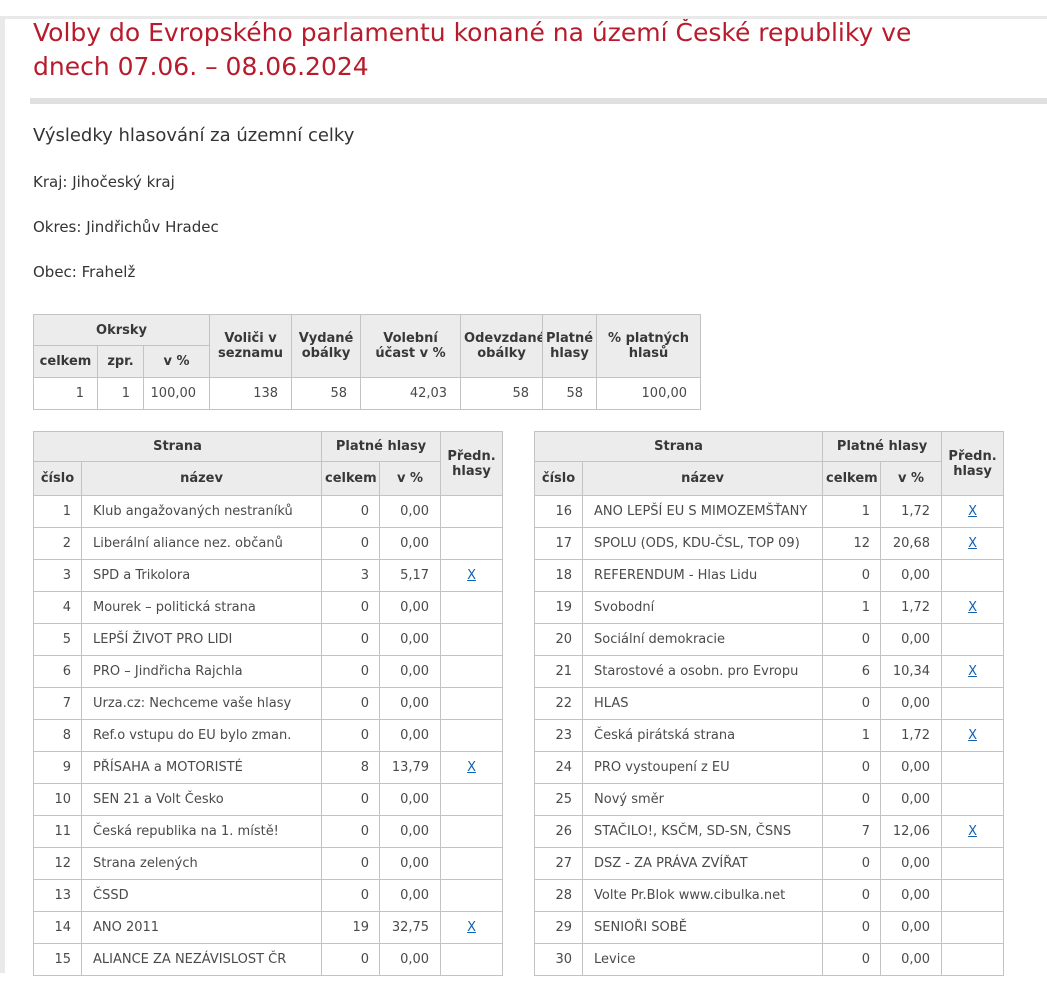  I want to click on col-header-okrsky-zpr: zpr., so click(120, 361).